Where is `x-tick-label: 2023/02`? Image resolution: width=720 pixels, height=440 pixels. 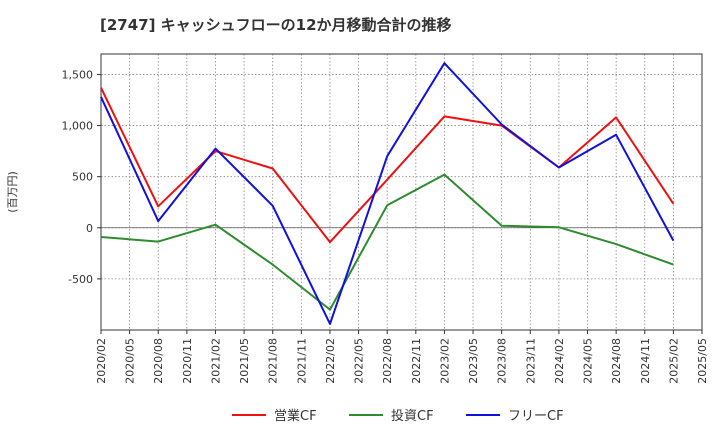 x-tick-label: 2023/02 is located at coordinates (444, 361).